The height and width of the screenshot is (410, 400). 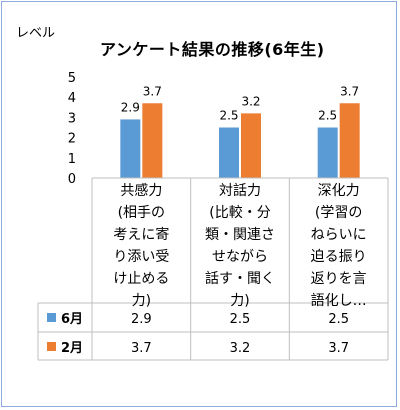 What do you see at coordinates (72, 139) in the screenshot?
I see `y-tick-label: 2` at bounding box center [72, 139].